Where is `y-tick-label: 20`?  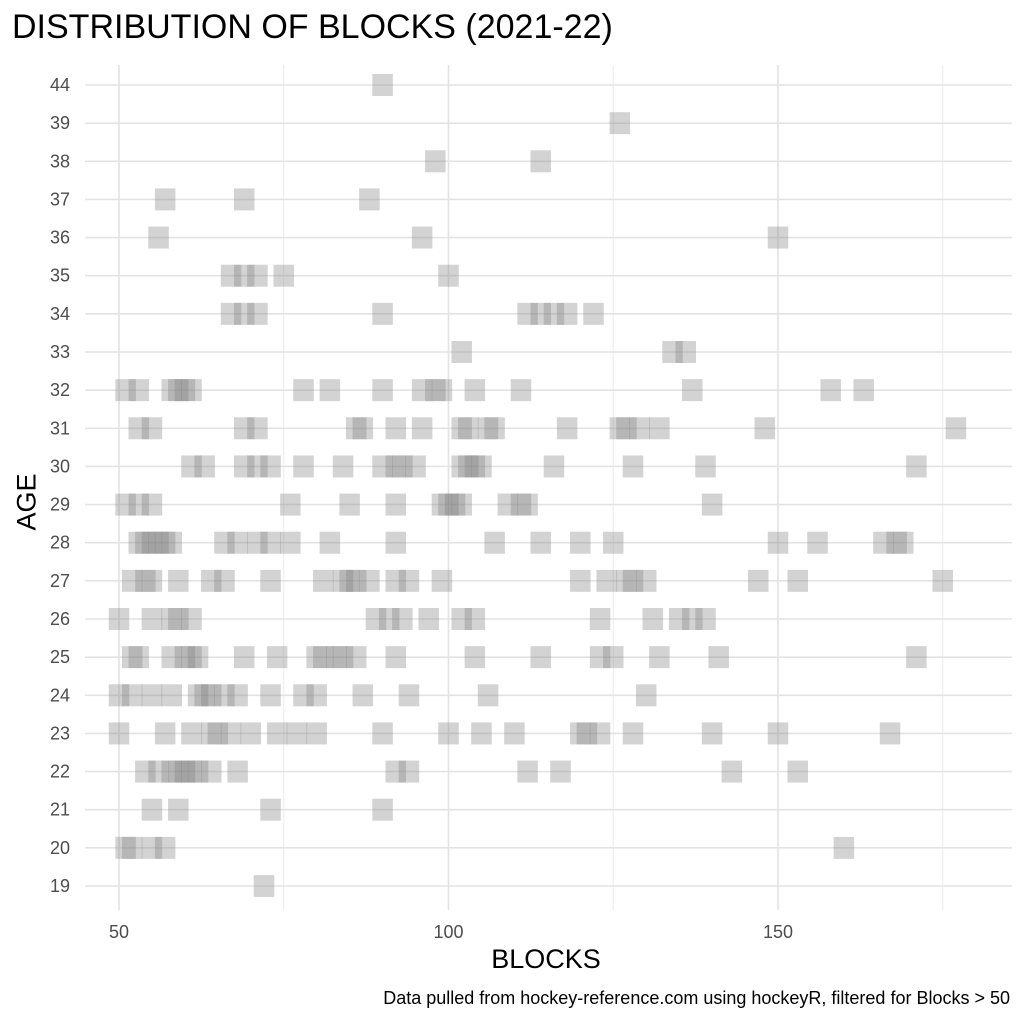
y-tick-label: 20 is located at coordinates (60, 848).